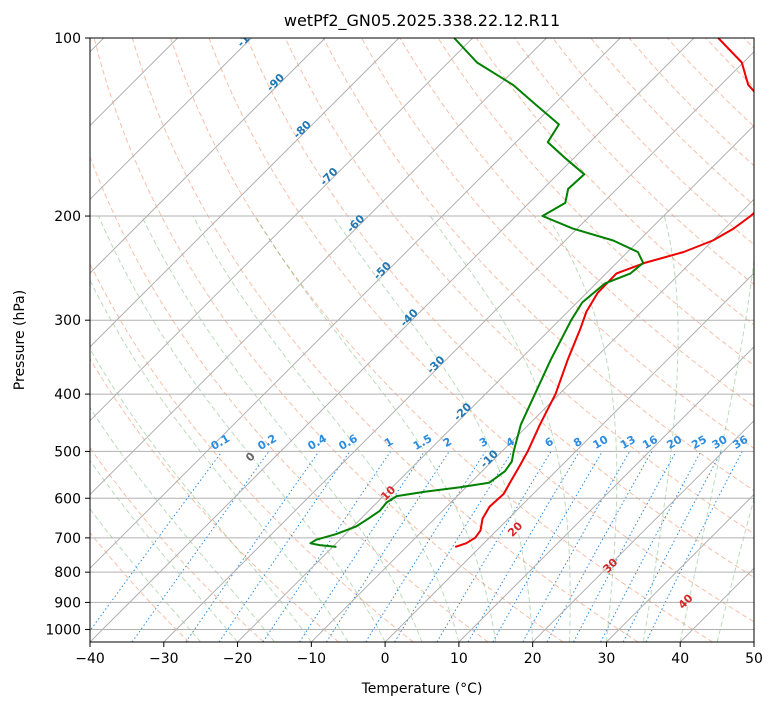 This screenshot has height=708, width=775. I want to click on isotherm-label: -100, so click(249, 35).